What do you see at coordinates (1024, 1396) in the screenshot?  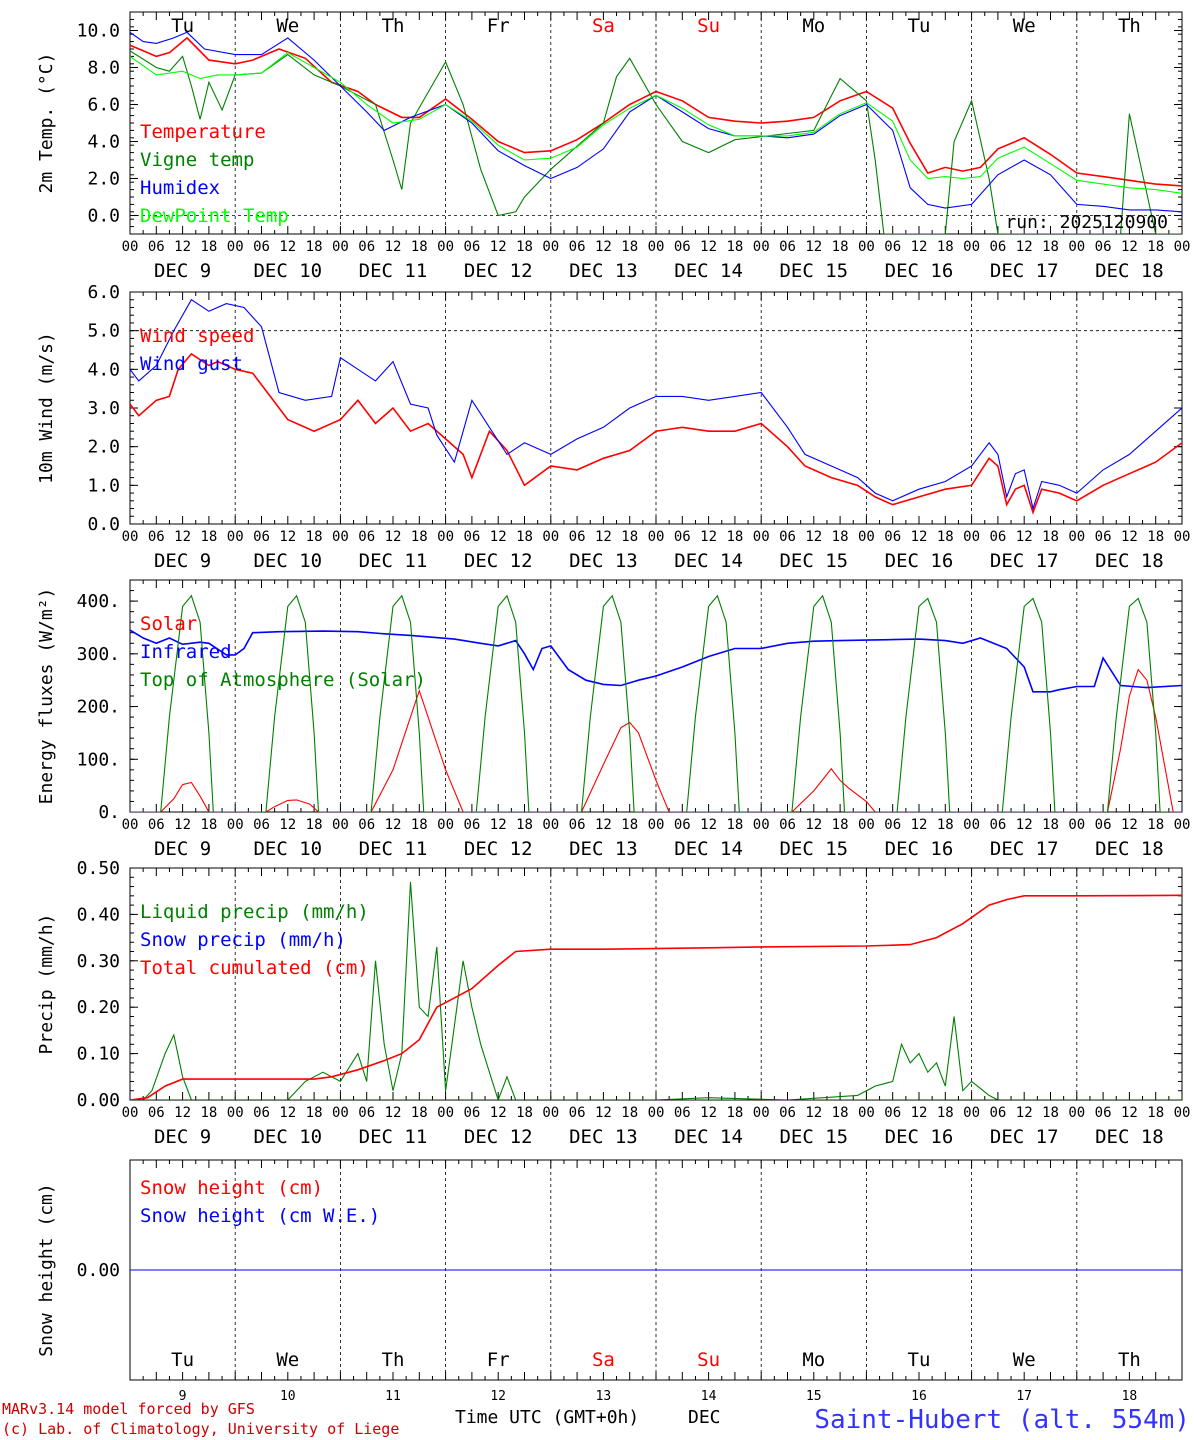 I see `day-number: 17` at bounding box center [1024, 1396].